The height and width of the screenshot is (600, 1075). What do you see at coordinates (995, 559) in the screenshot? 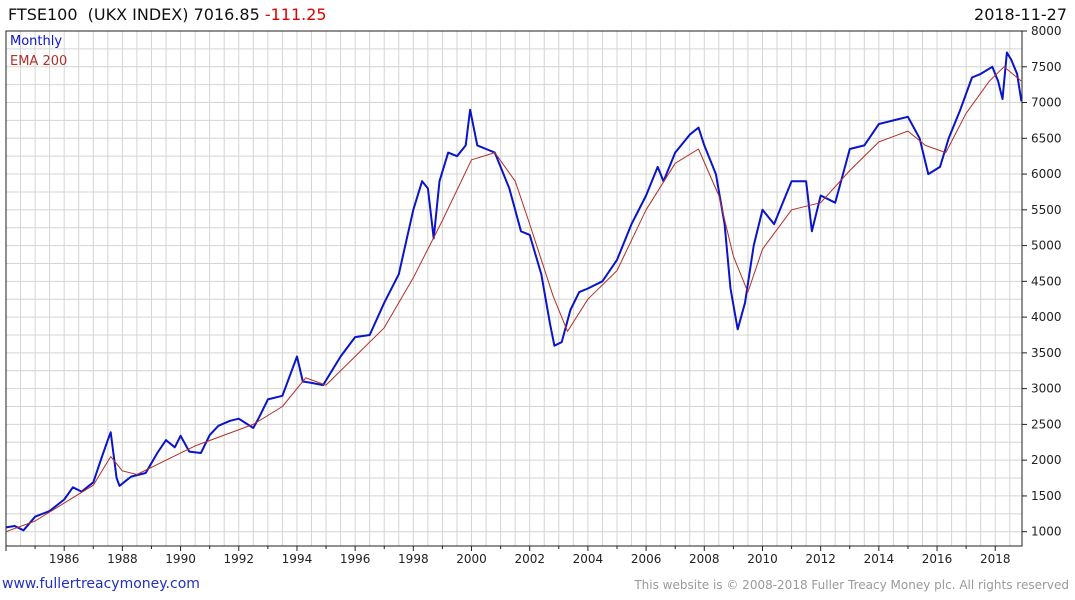
I see `x-tick-label: 2018` at bounding box center [995, 559].